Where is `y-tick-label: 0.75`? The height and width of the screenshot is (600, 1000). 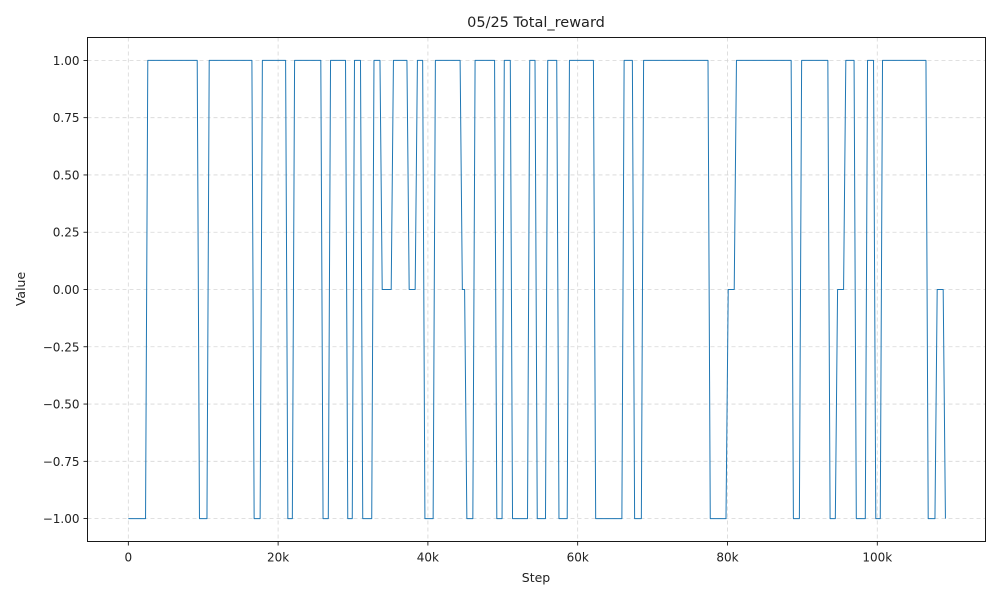
y-tick-label: 0.75 is located at coordinates (66, 118).